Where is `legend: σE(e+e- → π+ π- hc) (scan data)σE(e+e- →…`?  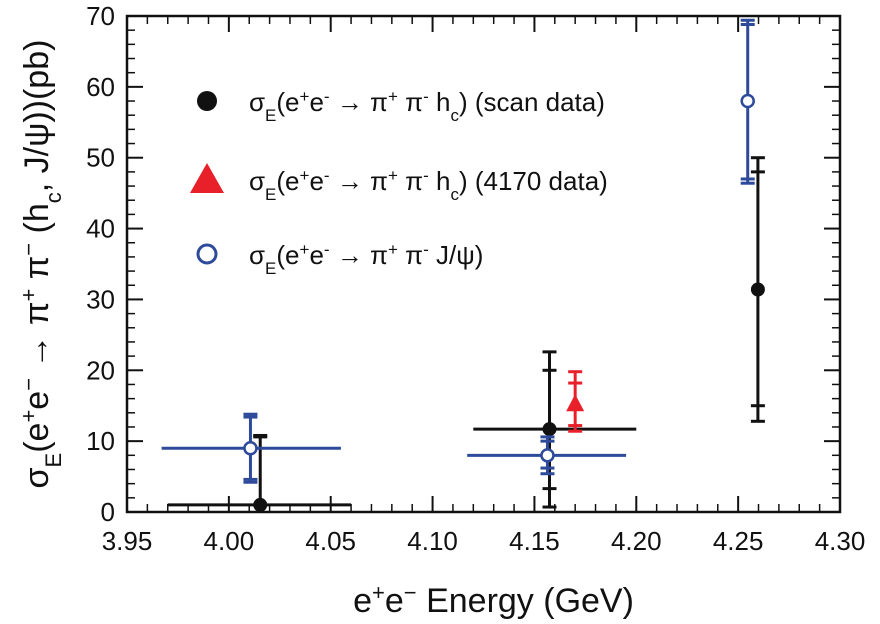
legend: σE(e+e- → π+ π- hc) (scan data)σE(e+e- →… is located at coordinates (399, 182).